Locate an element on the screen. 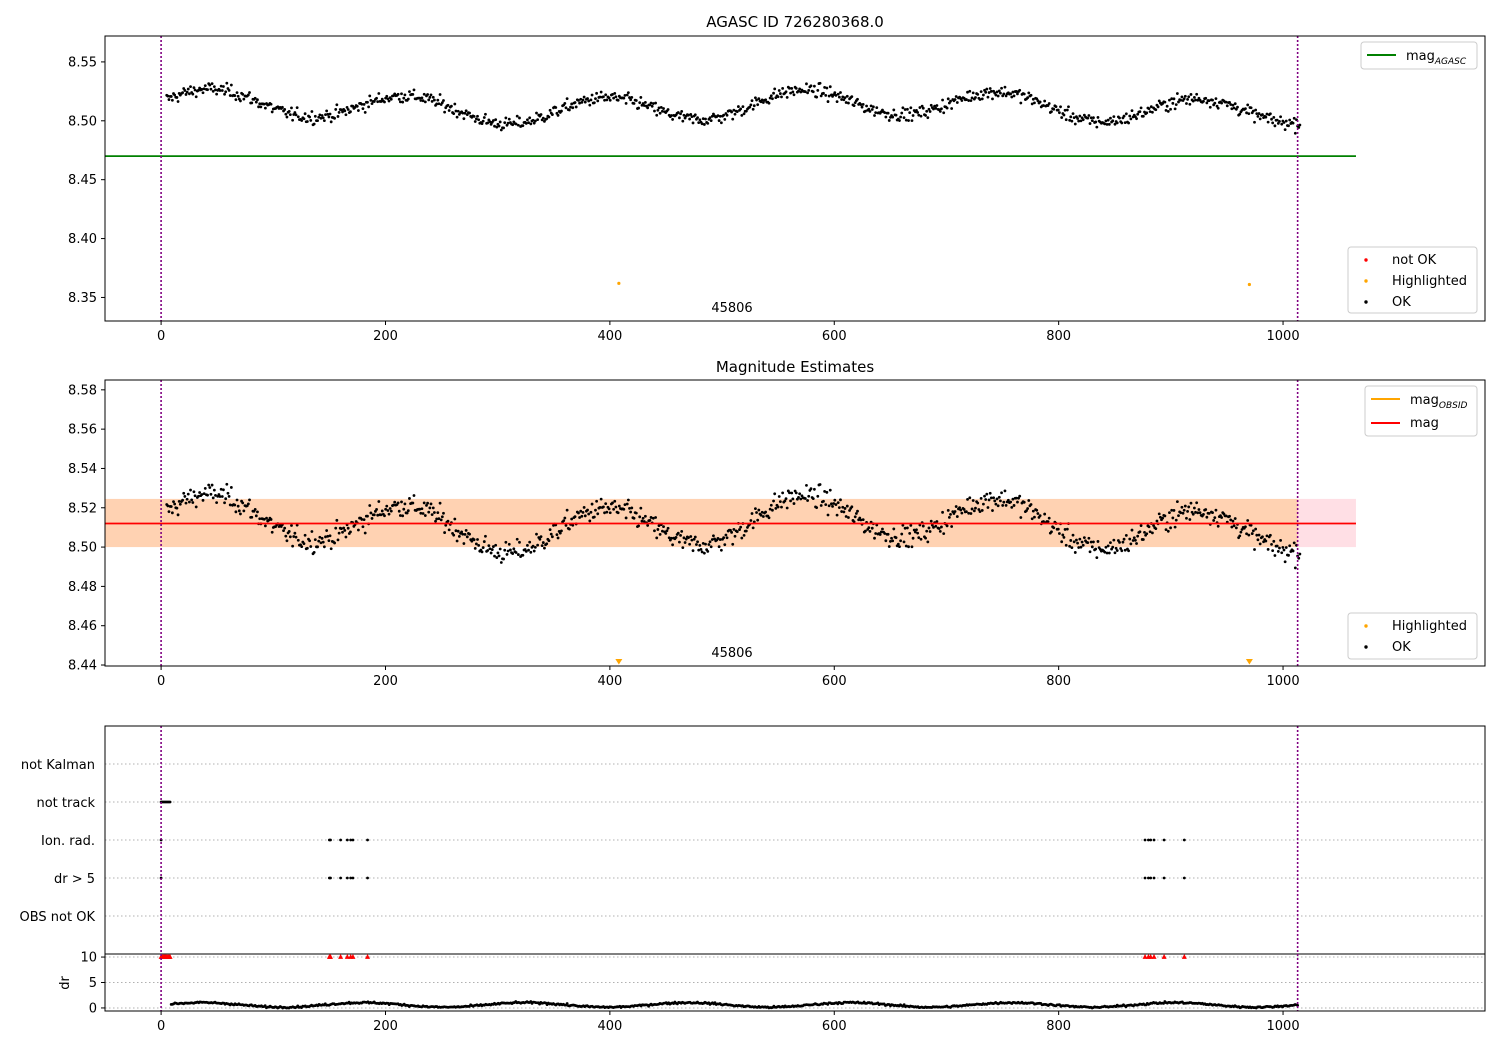  agasc-panel-title: AGASC ID 726280368.0 is located at coordinates (795, 22).